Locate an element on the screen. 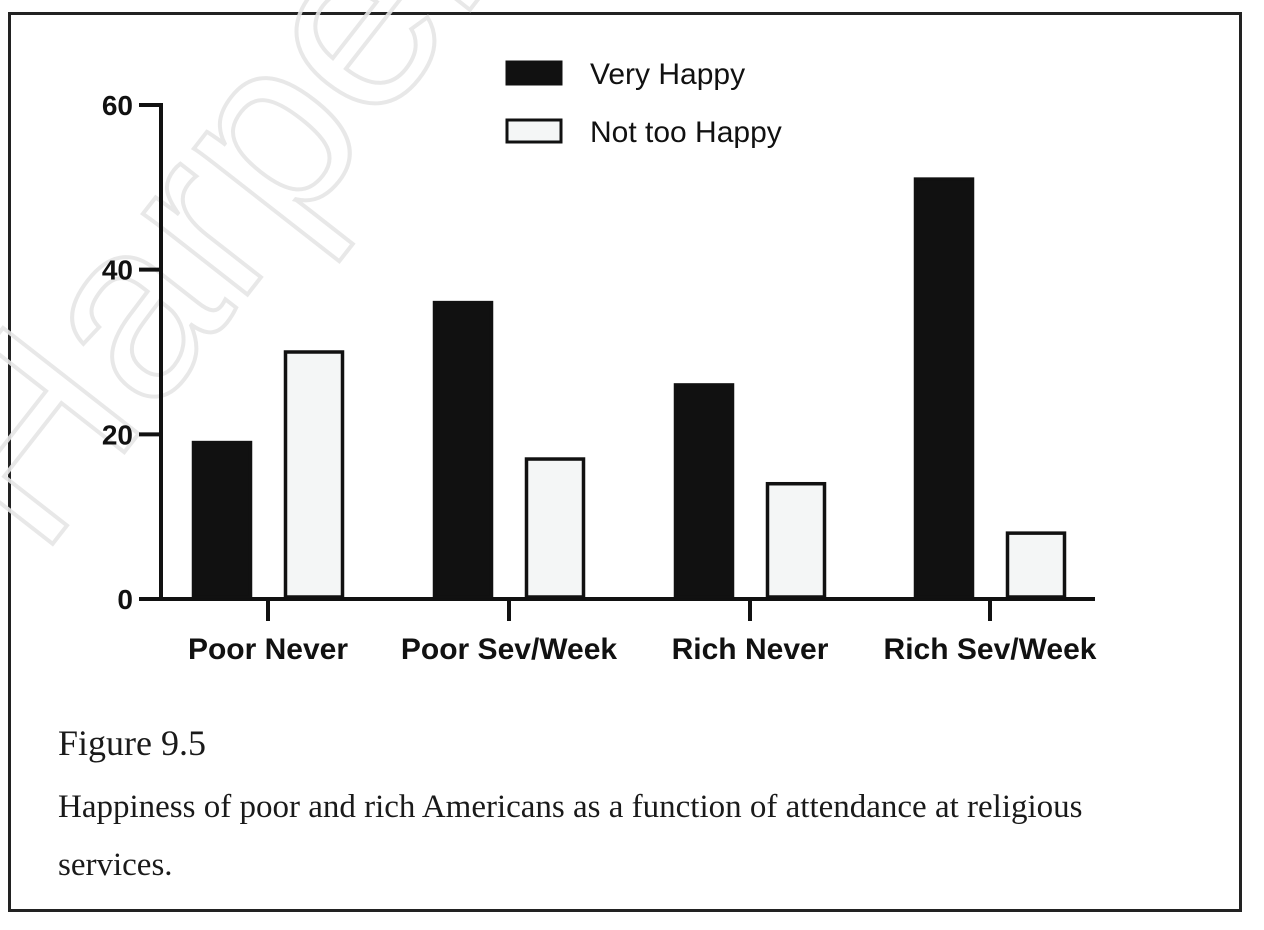  x-tick-label: Rich Never is located at coordinates (750, 649).